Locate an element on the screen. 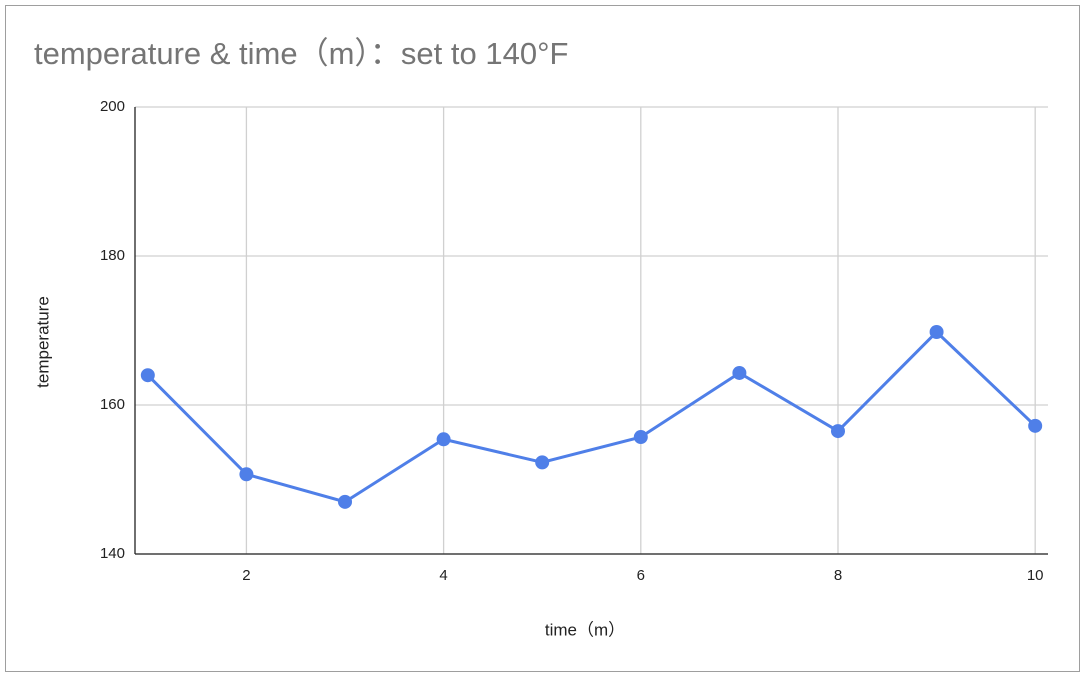 This screenshot has width=1084, height=676. y-axis-label: temperature is located at coordinates (42, 342).